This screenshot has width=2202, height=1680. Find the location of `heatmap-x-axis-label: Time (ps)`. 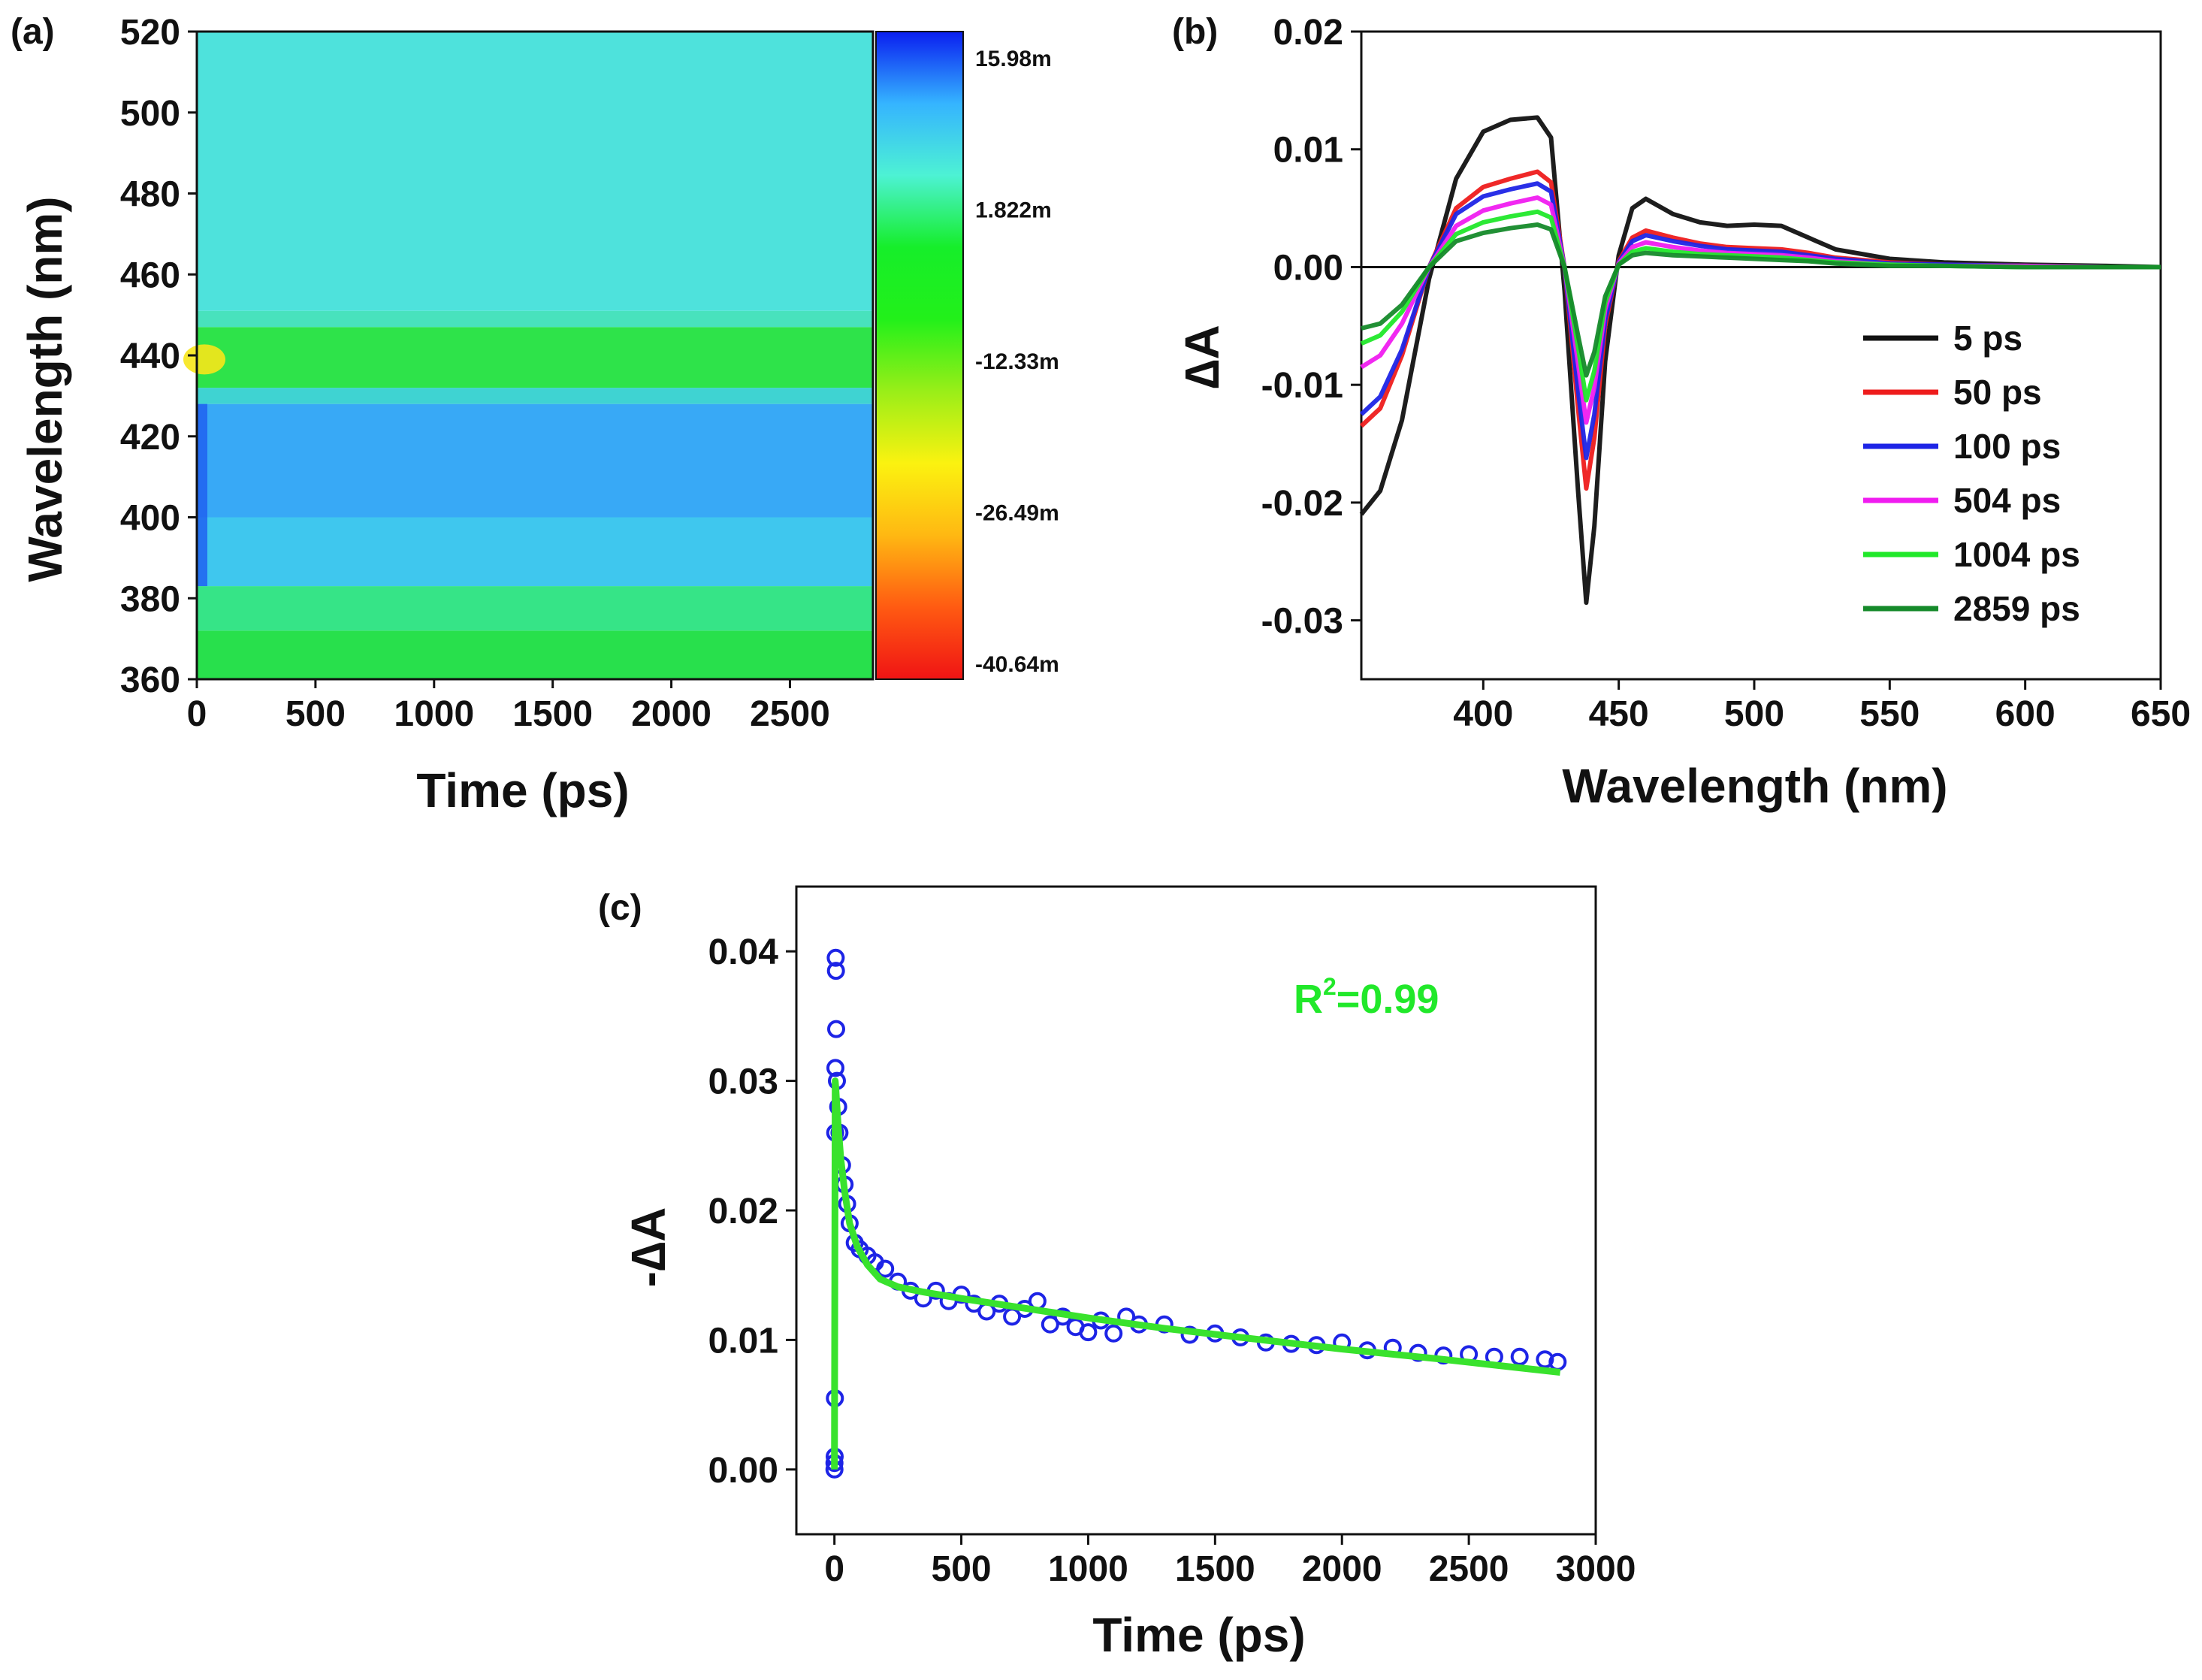

heatmap-x-axis-label: Time (ps) is located at coordinates (522, 790).